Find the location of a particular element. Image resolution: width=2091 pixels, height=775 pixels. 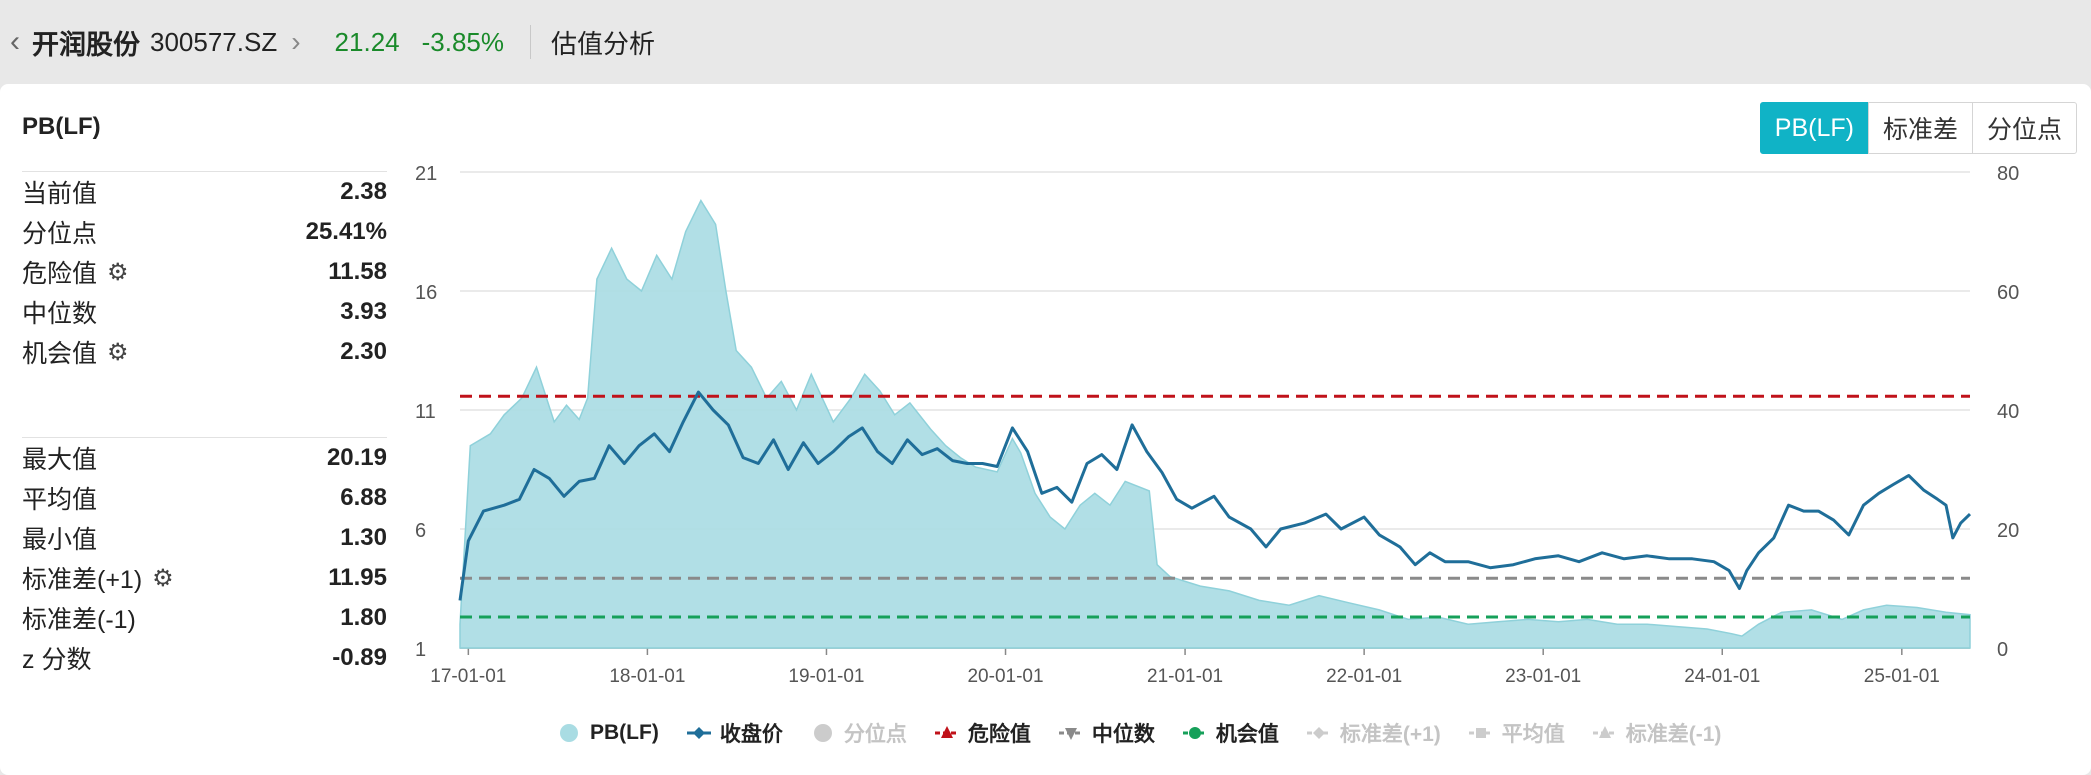

legend-label: PB(LF) is located at coordinates (624, 732).